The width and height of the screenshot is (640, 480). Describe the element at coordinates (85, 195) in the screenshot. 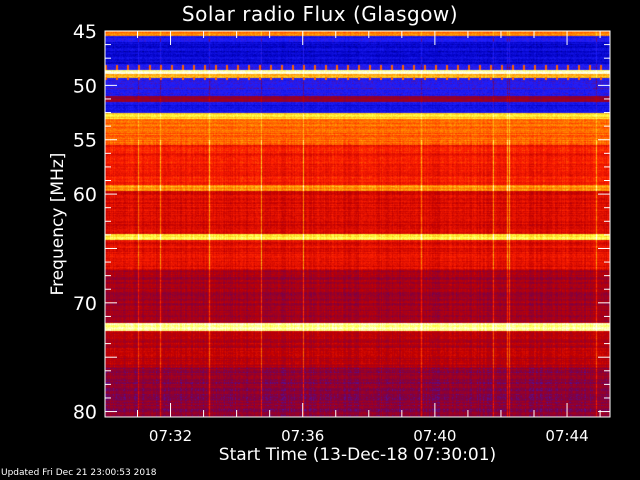

I see `y-tick-label: 60` at that location.